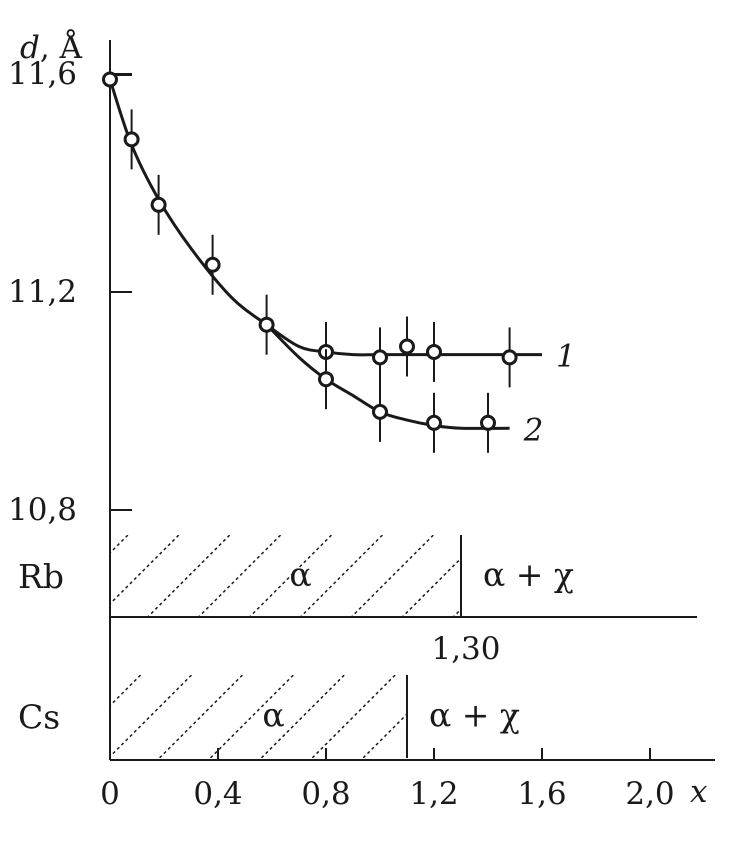 The image size is (737, 853). What do you see at coordinates (285, 576) in the screenshot?
I see `single-phase-region-rb` at bounding box center [285, 576].